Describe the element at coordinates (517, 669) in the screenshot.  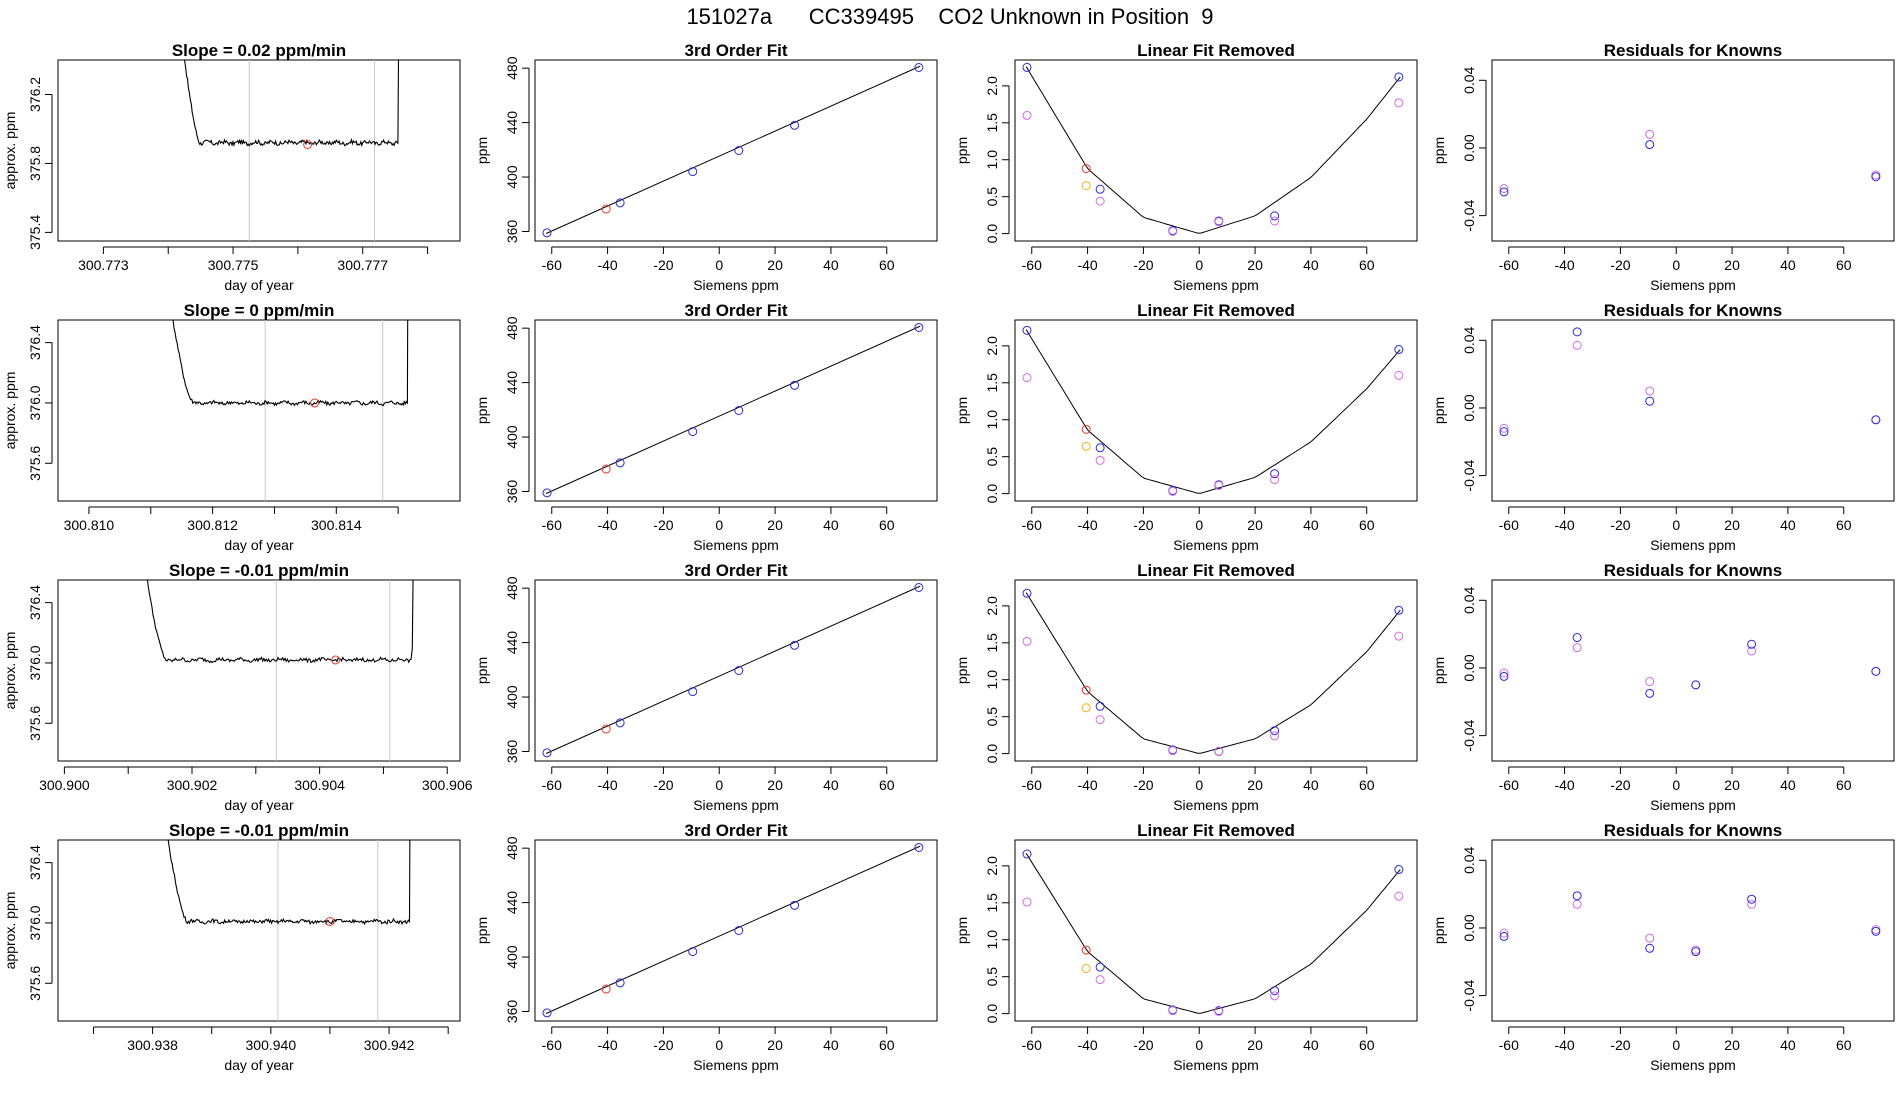
I see `y-axis: 360 400 440 480` at that location.